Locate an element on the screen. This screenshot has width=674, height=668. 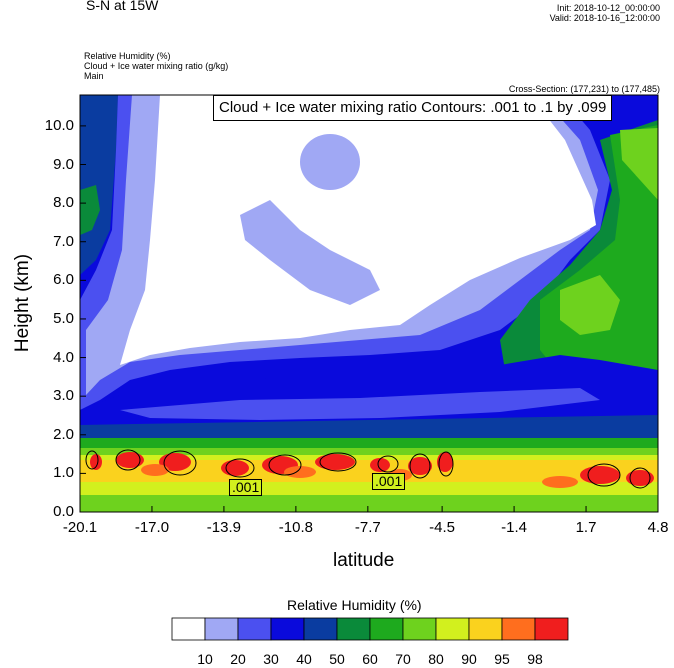
colorbar-label-0: 10 is located at coordinates (205, 659).